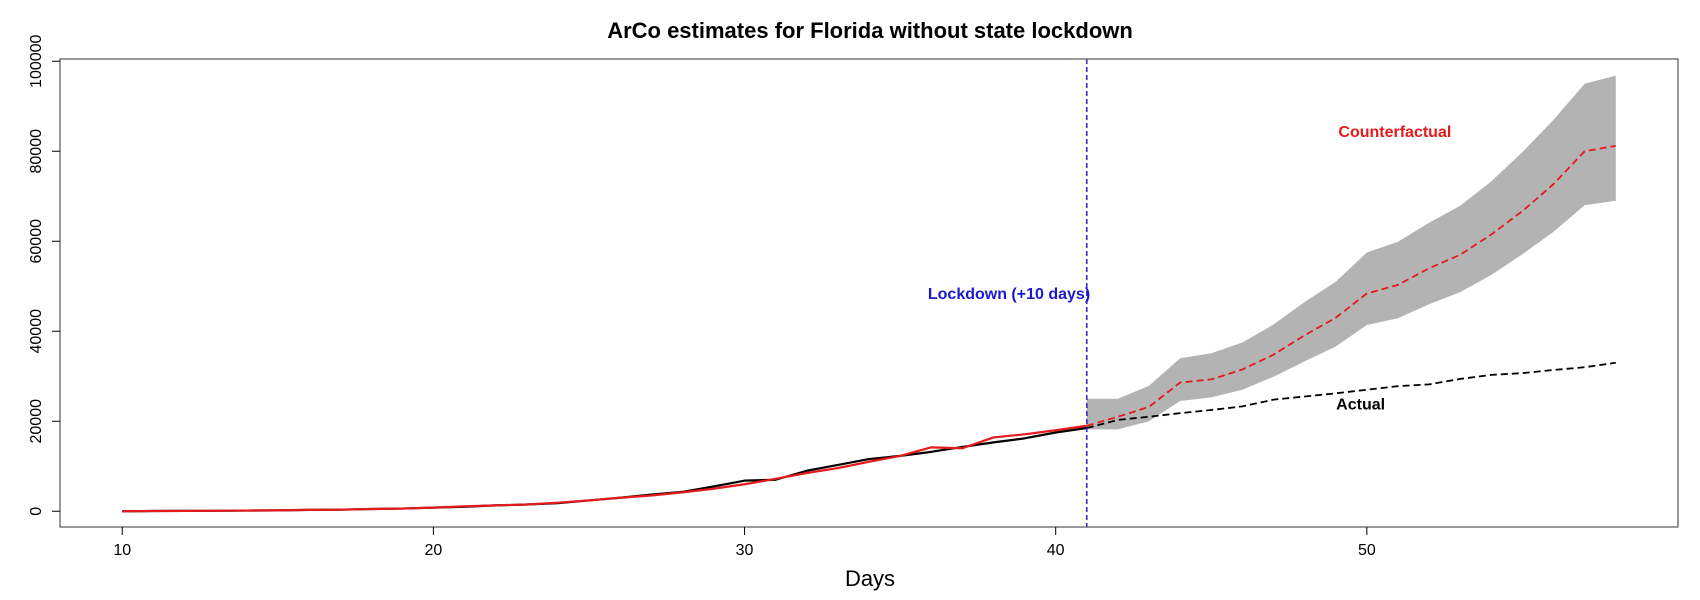  I want to click on y-tick-label: 0, so click(36, 511).